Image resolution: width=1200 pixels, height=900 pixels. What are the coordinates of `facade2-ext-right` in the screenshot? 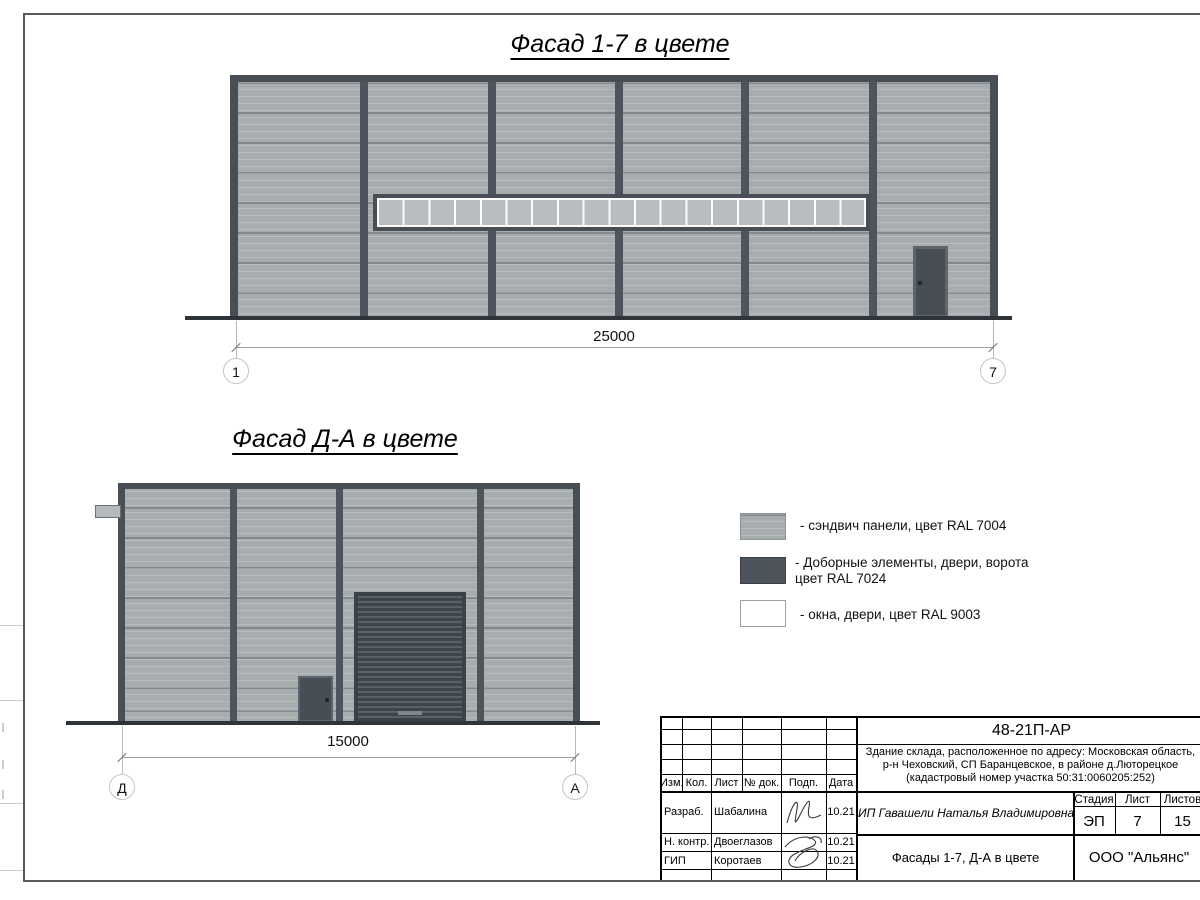 It's located at (575, 750).